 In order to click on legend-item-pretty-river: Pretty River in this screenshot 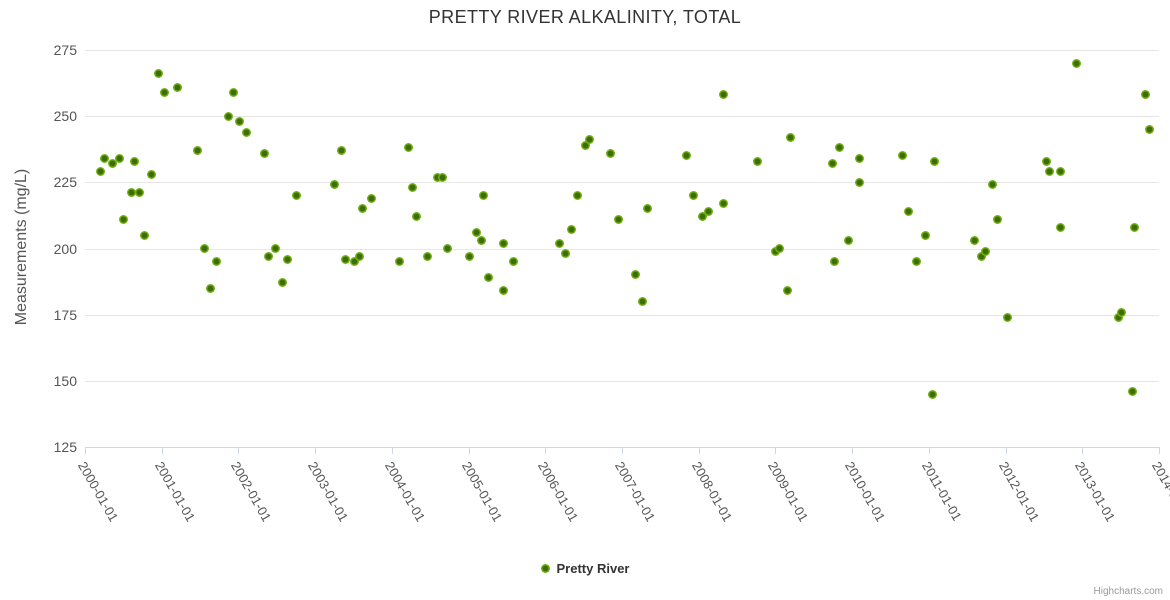, I will do `click(584, 568)`.